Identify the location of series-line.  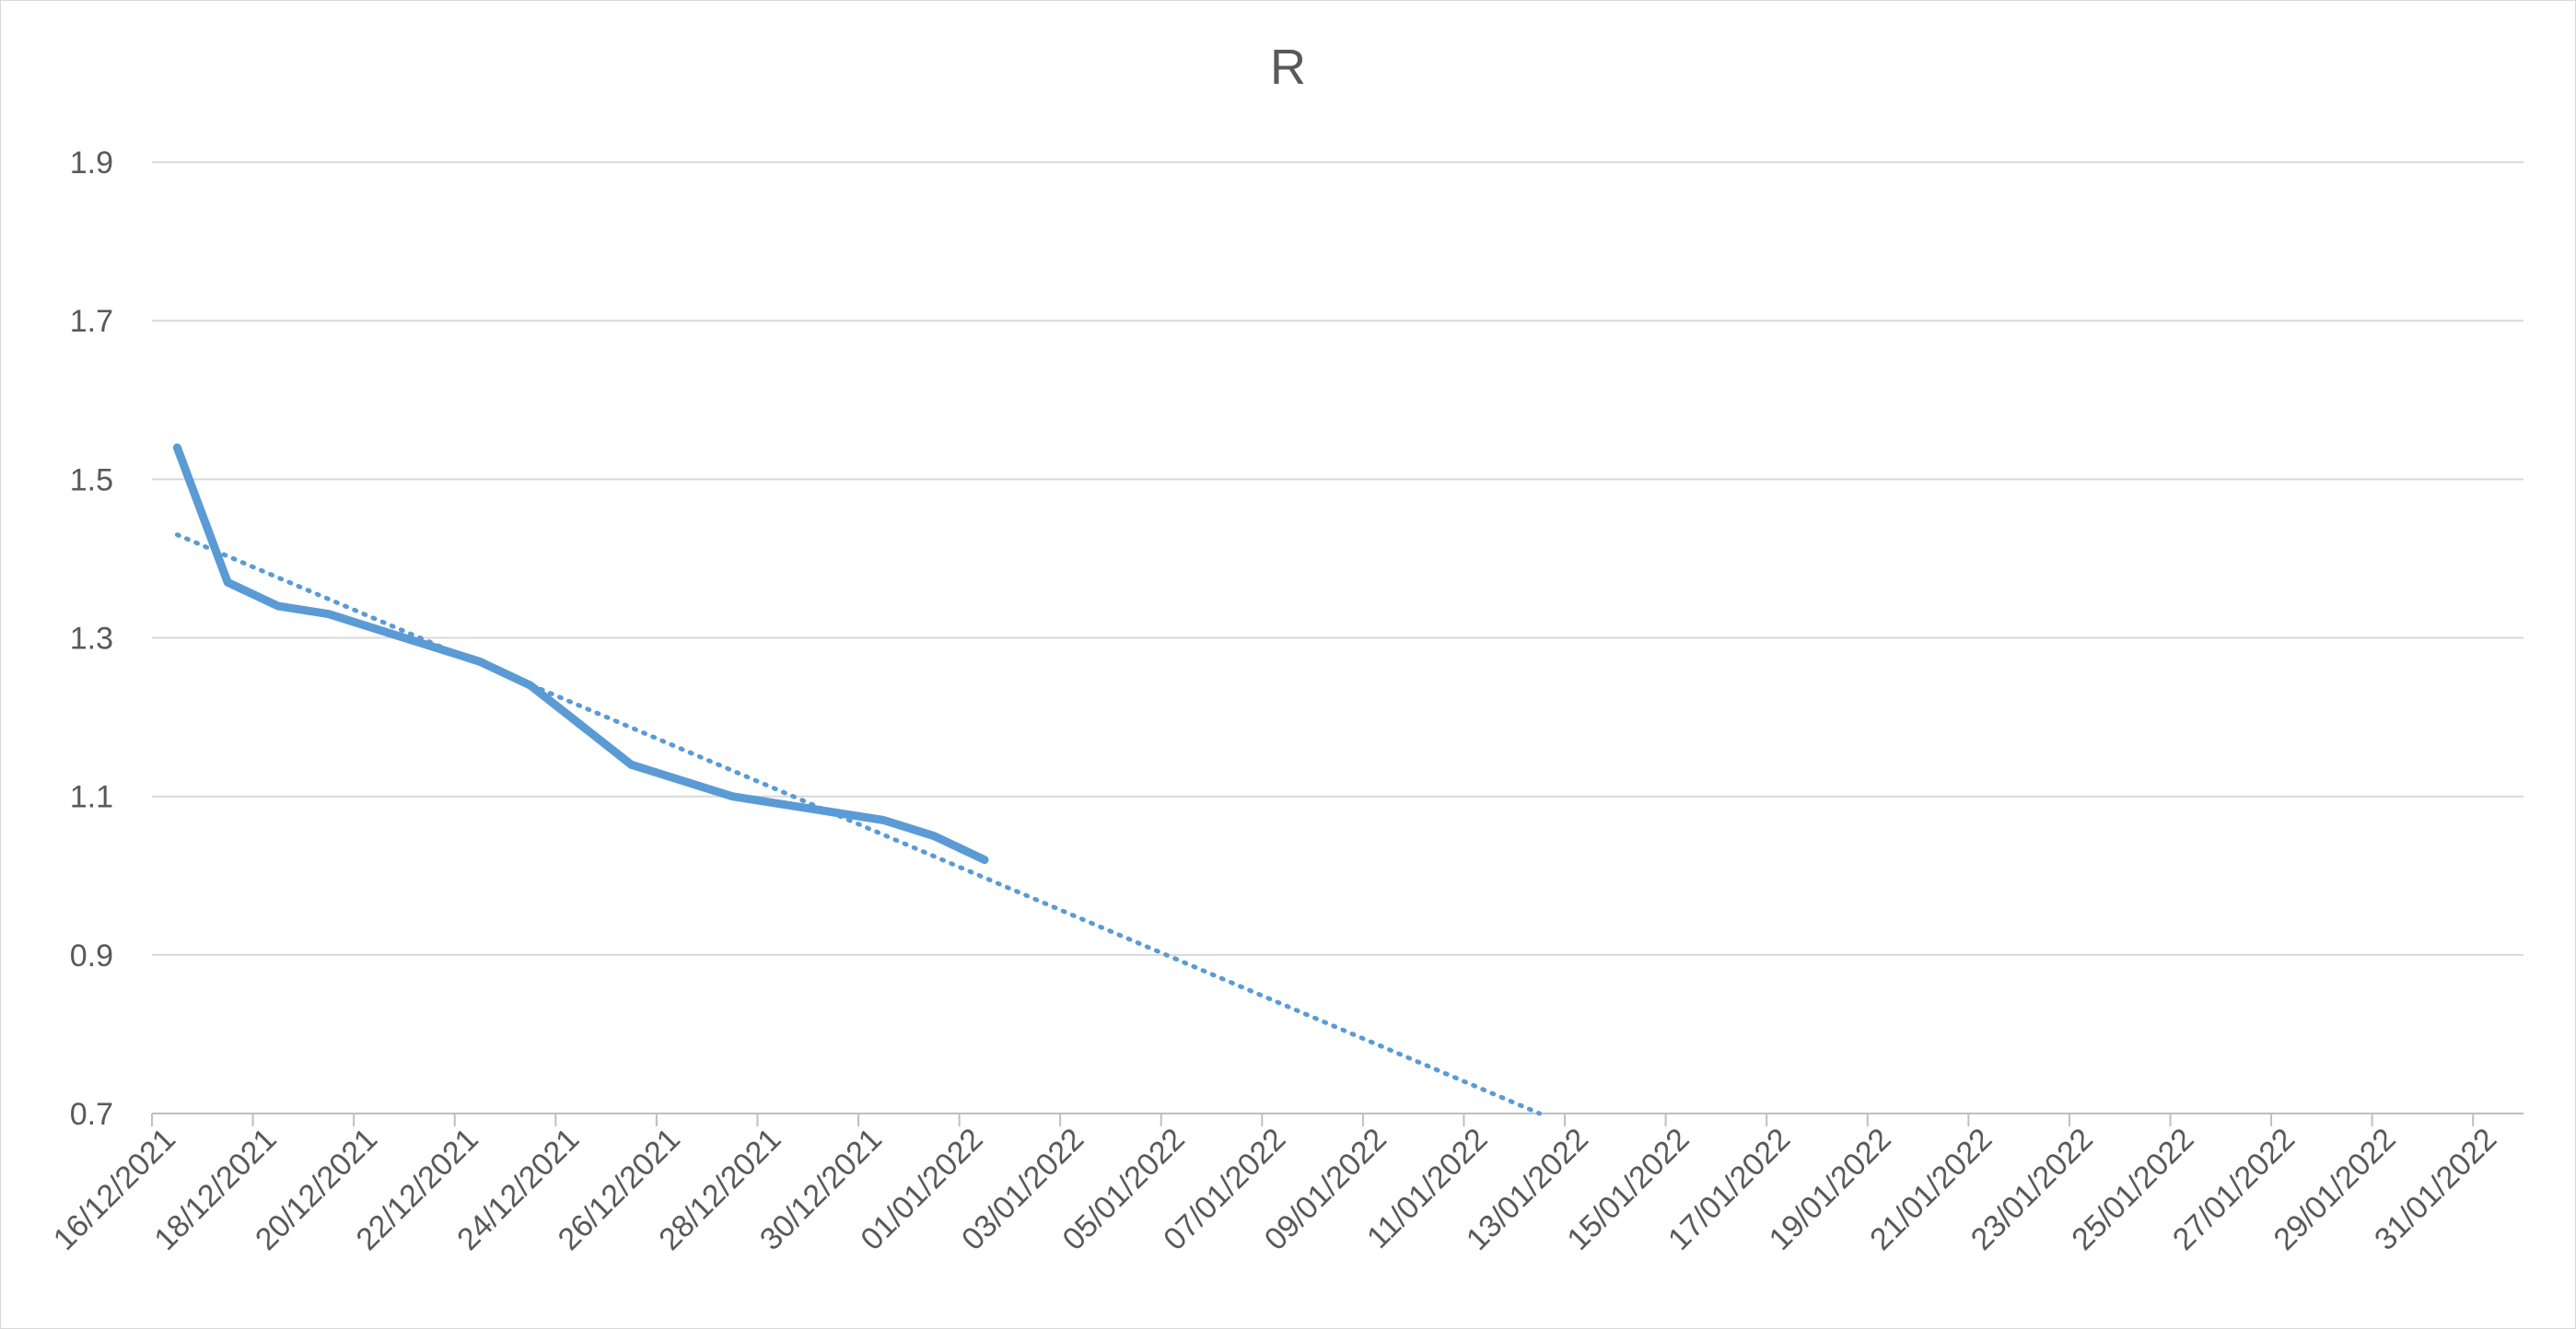
(580, 654).